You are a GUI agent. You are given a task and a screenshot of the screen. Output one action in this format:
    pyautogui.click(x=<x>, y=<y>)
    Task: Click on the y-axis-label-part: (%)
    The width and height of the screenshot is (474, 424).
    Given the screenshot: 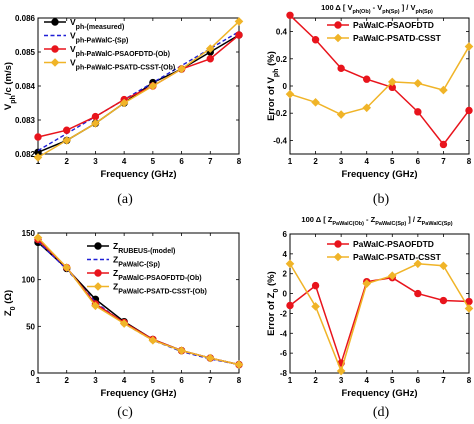 What is the action you would take?
    pyautogui.click(x=271, y=59)
    